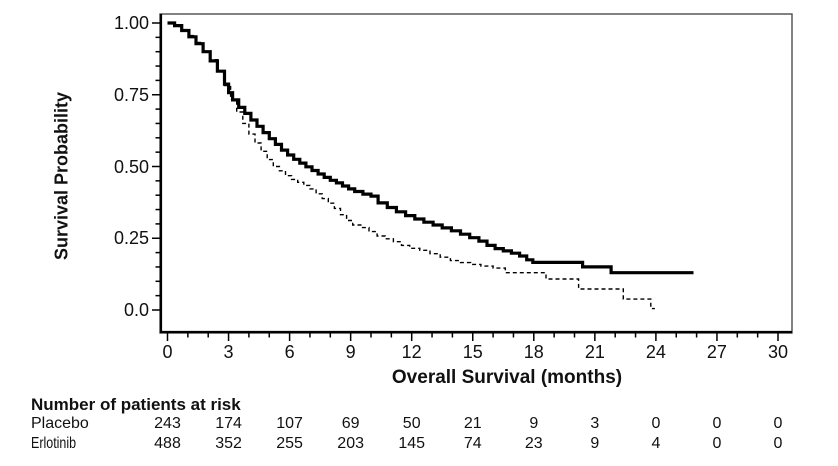 Image resolution: width=838 pixels, height=466 pixels. What do you see at coordinates (350, 423) in the screenshot?
I see `risk-value: 69` at bounding box center [350, 423].